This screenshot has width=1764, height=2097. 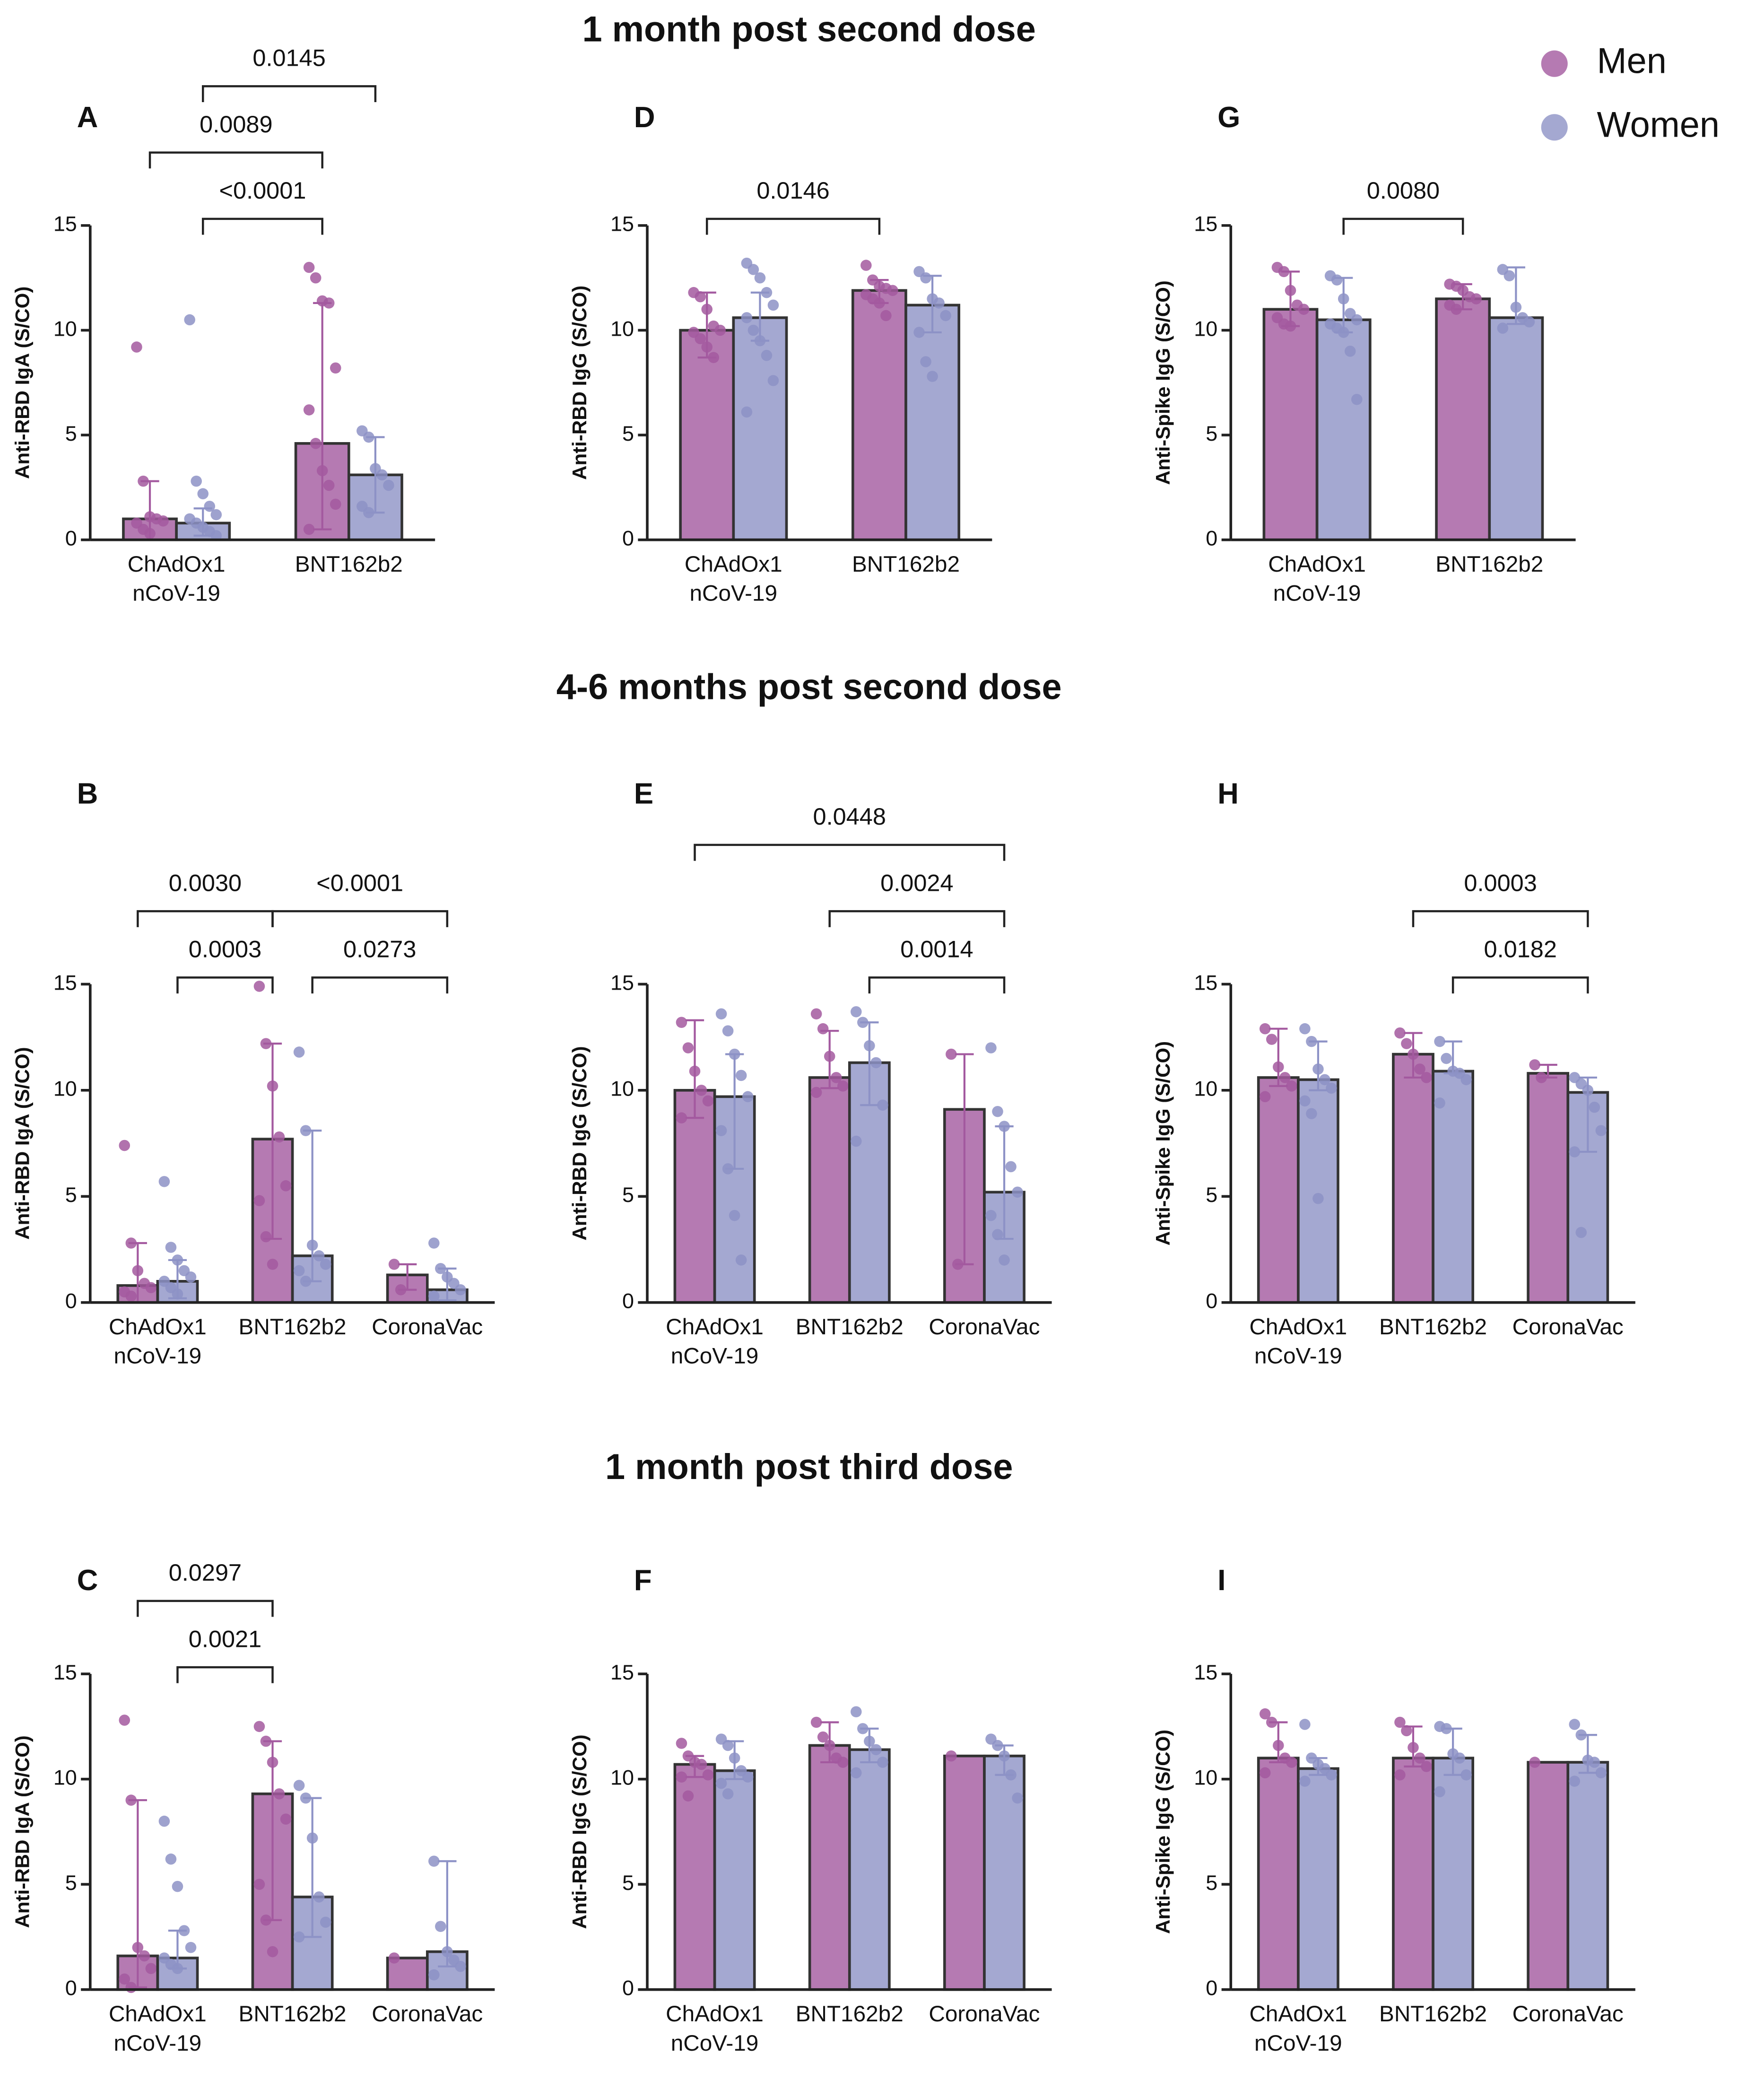 What do you see at coordinates (937, 949) in the screenshot?
I see `p-value-label: 0.0014` at bounding box center [937, 949].